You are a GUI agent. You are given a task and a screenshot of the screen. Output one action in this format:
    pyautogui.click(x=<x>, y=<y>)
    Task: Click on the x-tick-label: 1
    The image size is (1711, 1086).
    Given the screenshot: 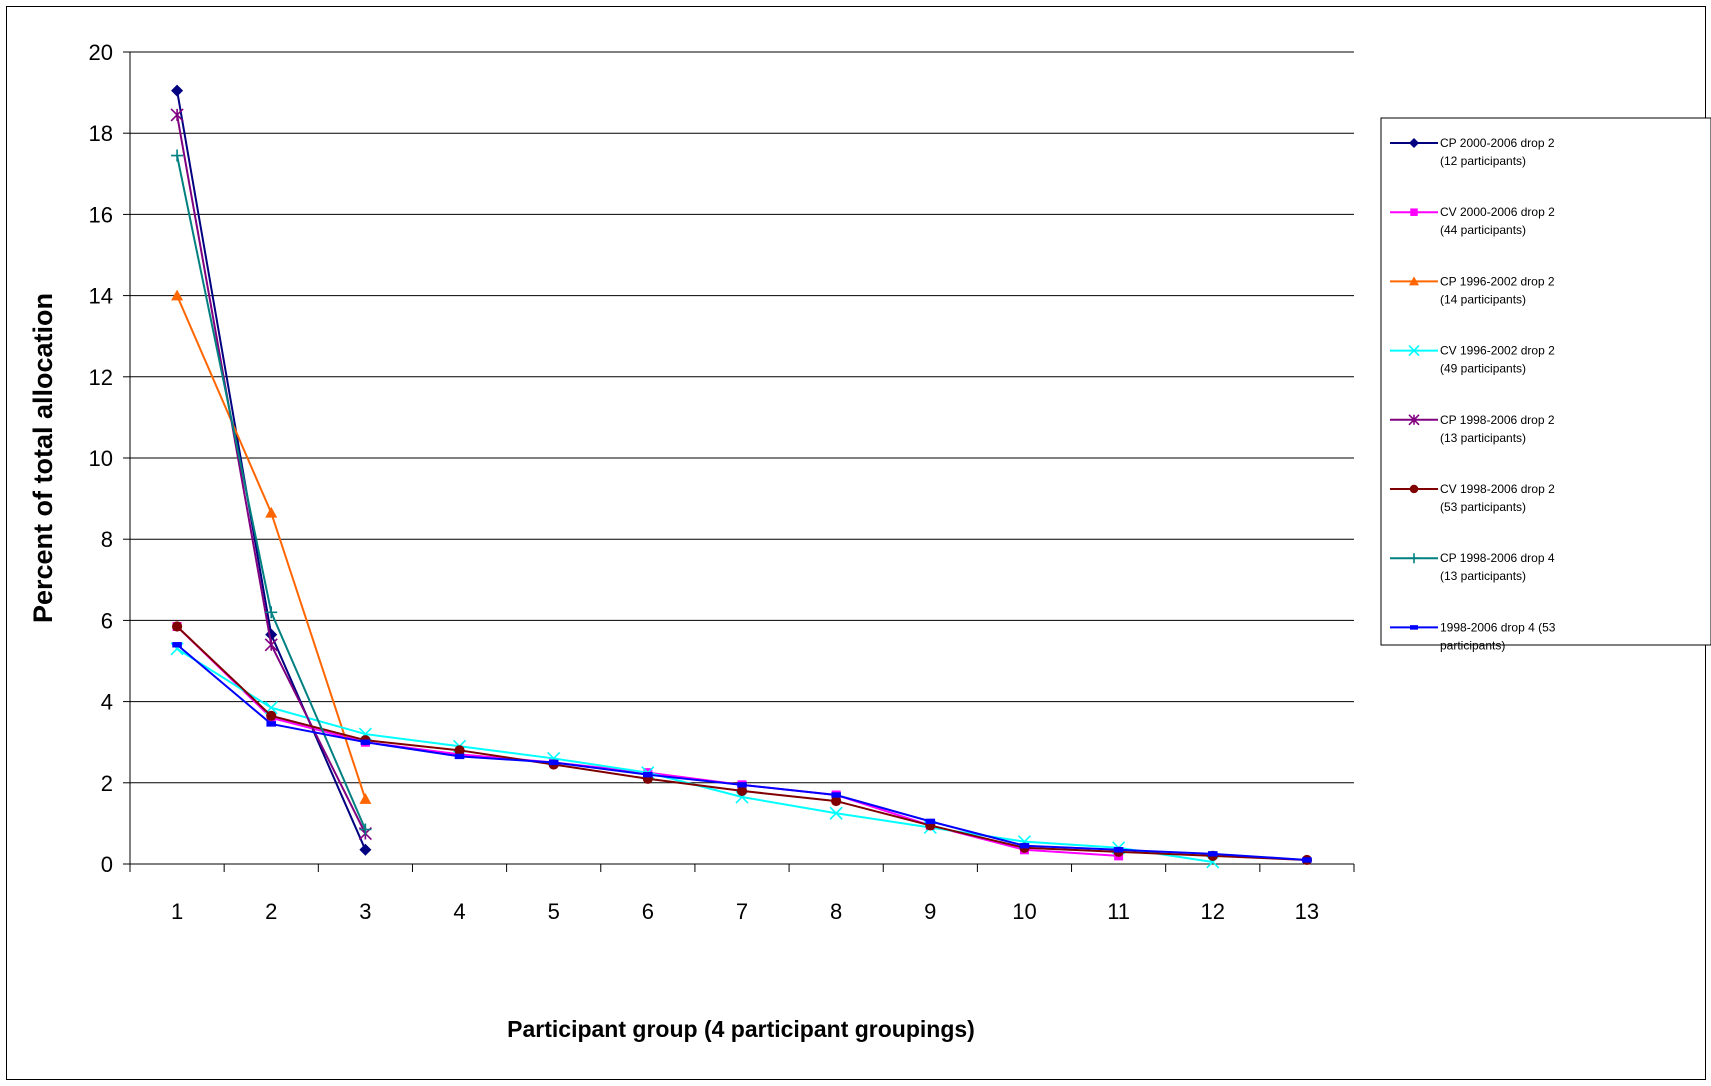 What is the action you would take?
    pyautogui.click(x=177, y=911)
    